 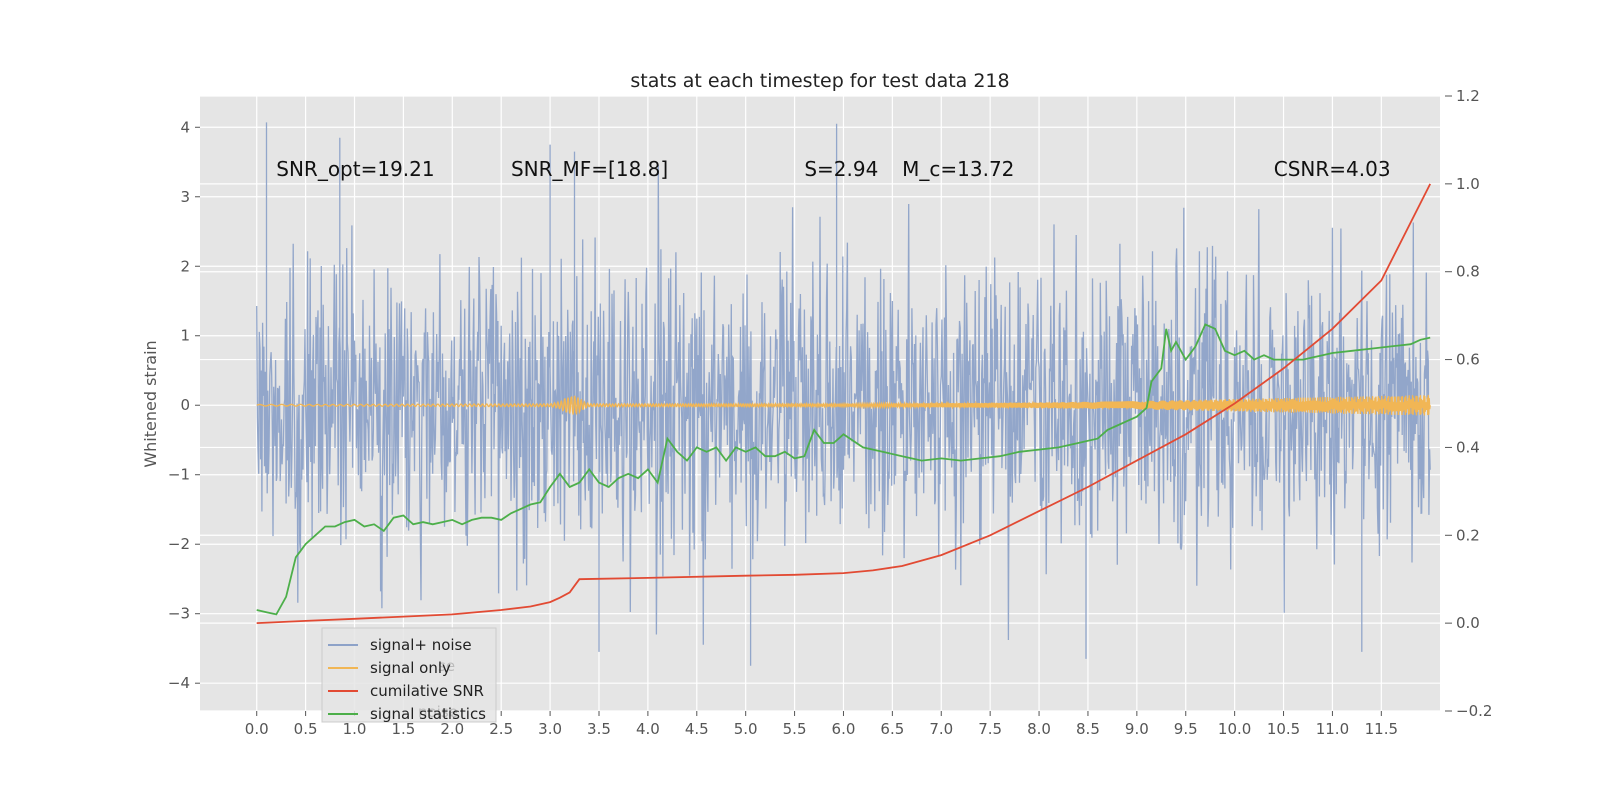 What do you see at coordinates (452, 729) in the screenshot?
I see `x-tick-label: 2.0` at bounding box center [452, 729].